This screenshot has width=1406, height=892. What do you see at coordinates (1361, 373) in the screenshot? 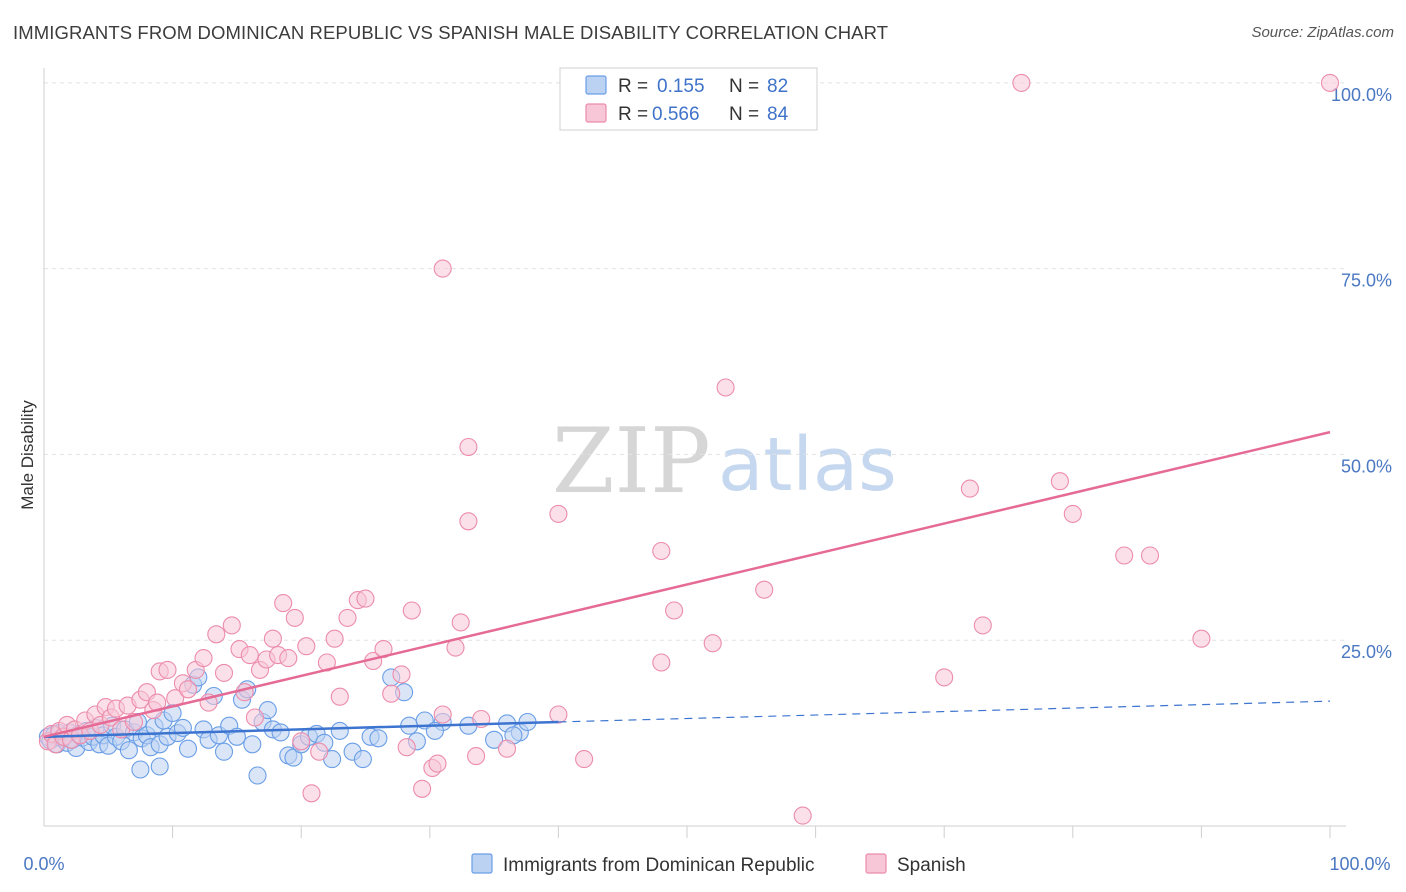
I see `y-tick-labels: 25.0% 50.0% 75.0% 100.0%` at bounding box center [1361, 373].